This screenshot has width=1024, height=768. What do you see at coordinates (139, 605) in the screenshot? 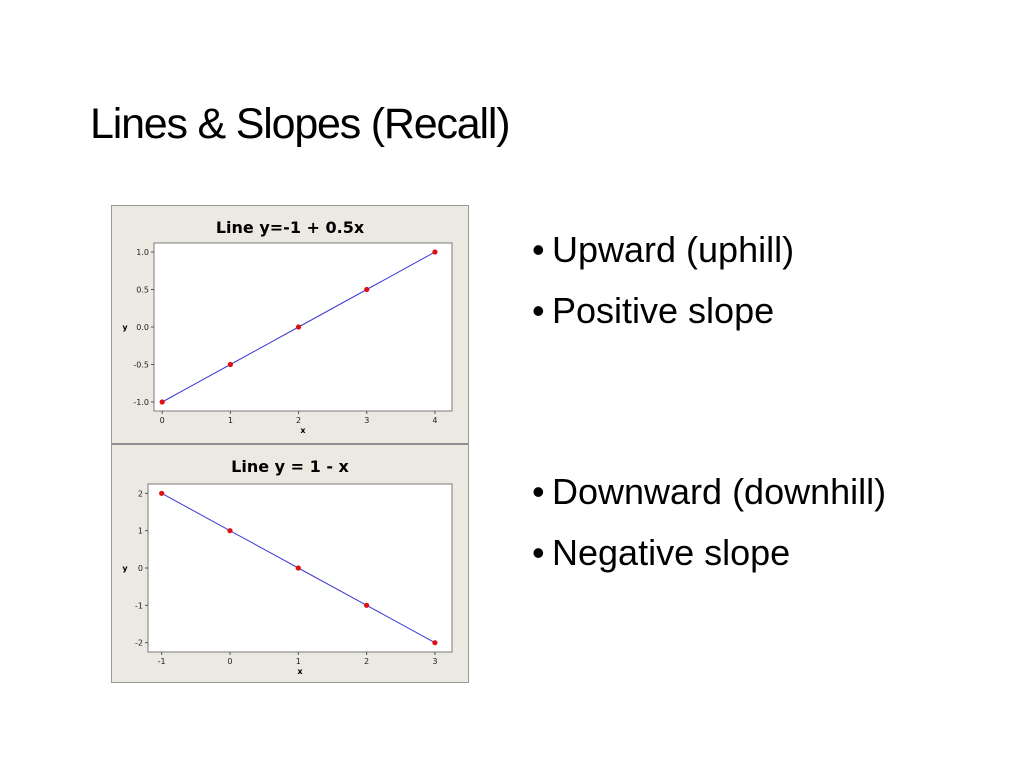
I see `y-tick-label: -1` at bounding box center [139, 605].